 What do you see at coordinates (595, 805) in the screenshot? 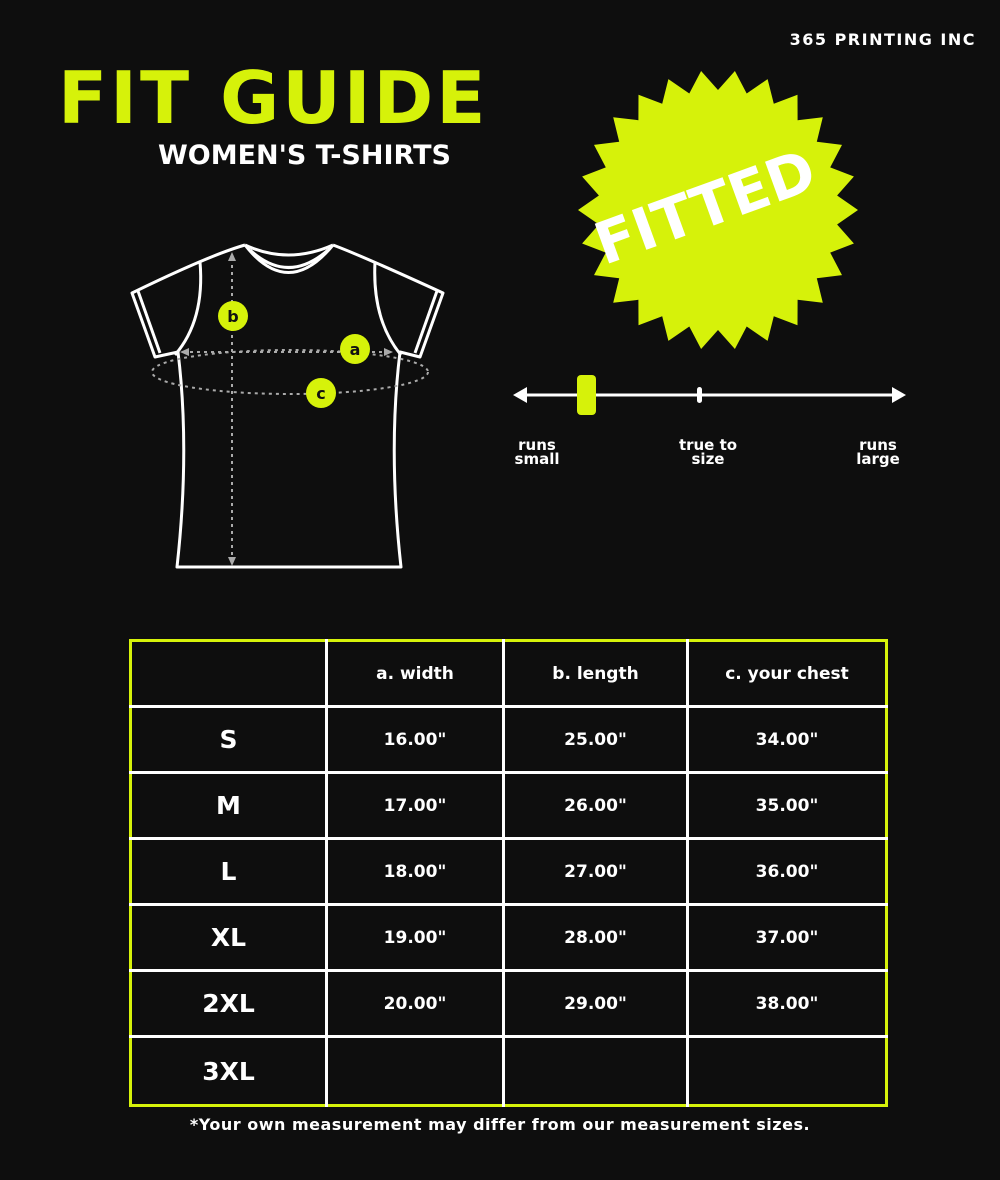
I see `length-cell: 26.00"` at bounding box center [595, 805].